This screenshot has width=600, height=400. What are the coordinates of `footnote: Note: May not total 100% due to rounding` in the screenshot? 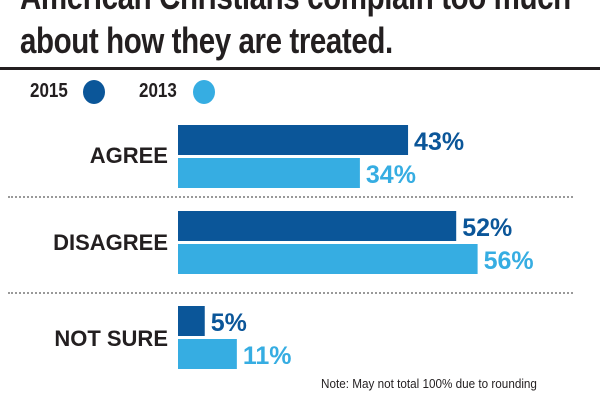 It's located at (429, 383).